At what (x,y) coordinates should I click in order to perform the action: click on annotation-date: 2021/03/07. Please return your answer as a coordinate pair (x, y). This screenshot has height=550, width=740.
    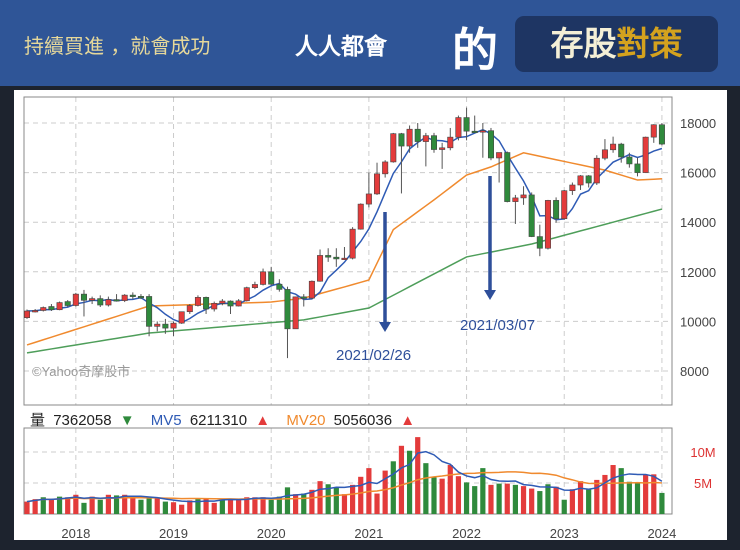
    Looking at the image, I should click on (497, 325).